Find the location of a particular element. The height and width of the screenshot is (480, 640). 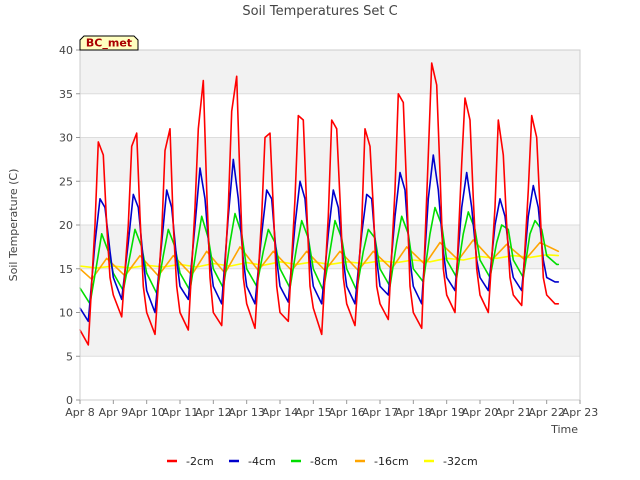

x-tick-label: Apr 14 is located at coordinates (280, 412).